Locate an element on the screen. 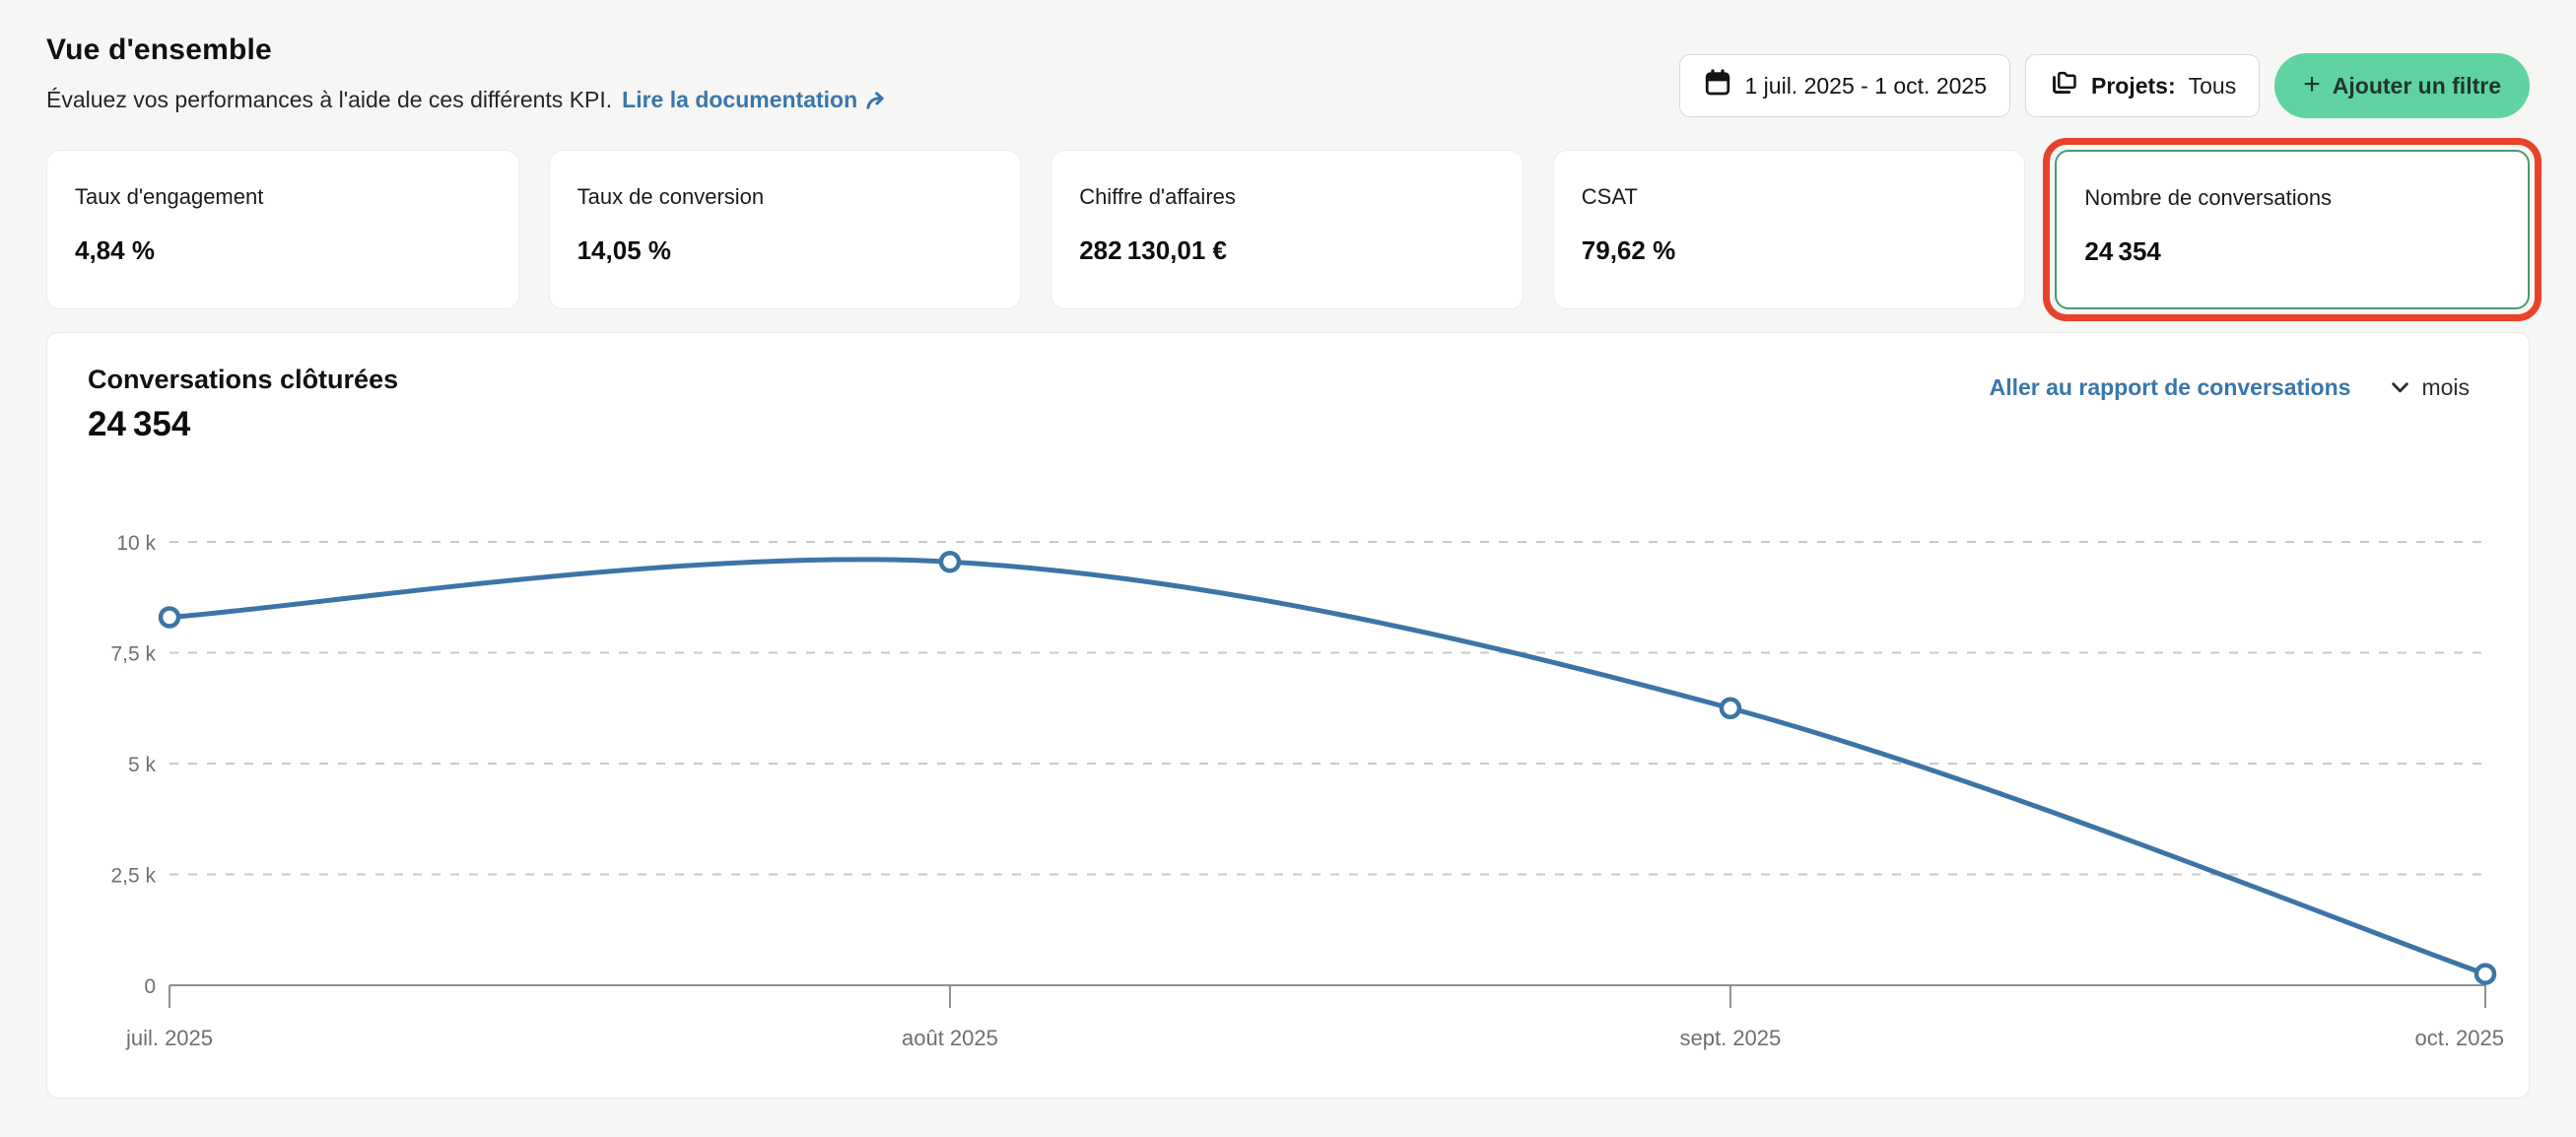 This screenshot has height=1137, width=2576. chart-y-axis-labels: 0 2,5 k 5 k 7,5 k 10 k is located at coordinates (133, 765).